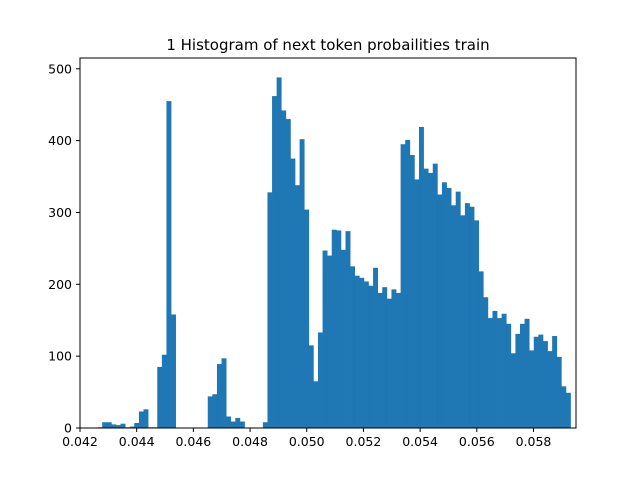 The height and width of the screenshot is (480, 640). Describe the element at coordinates (60, 356) in the screenshot. I see `y-tick-label: 100` at that location.